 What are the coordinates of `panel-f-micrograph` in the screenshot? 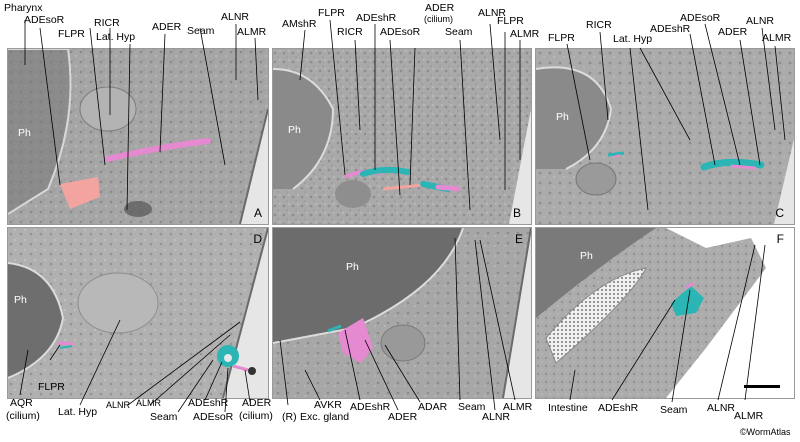 It's located at (665, 313).